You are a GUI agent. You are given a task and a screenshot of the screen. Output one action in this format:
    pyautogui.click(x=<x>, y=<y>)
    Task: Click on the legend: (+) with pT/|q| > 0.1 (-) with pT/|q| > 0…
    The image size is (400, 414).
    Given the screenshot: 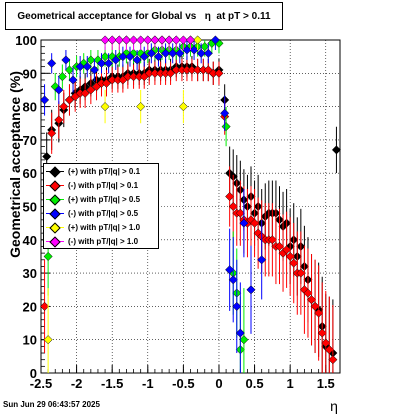 What is the action you would take?
    pyautogui.click(x=101, y=206)
    